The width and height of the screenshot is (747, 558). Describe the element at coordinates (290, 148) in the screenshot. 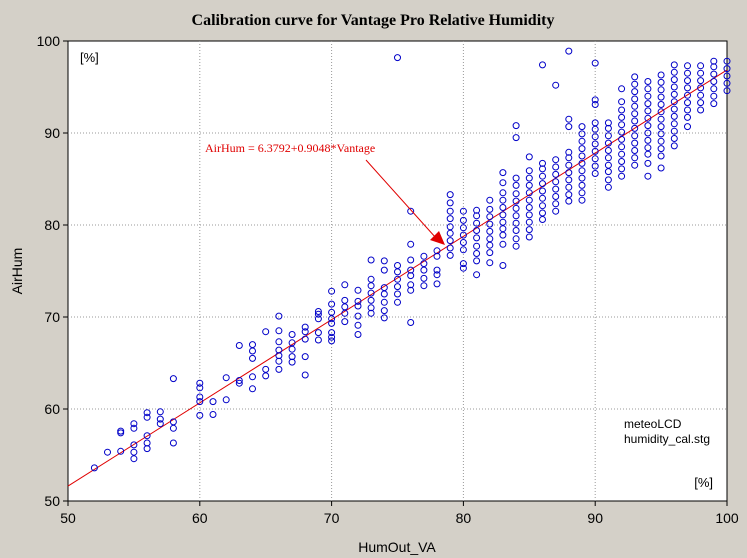

I see `equation-annotation: AirHum = 6.3792+0.9048*Vantage` at that location.